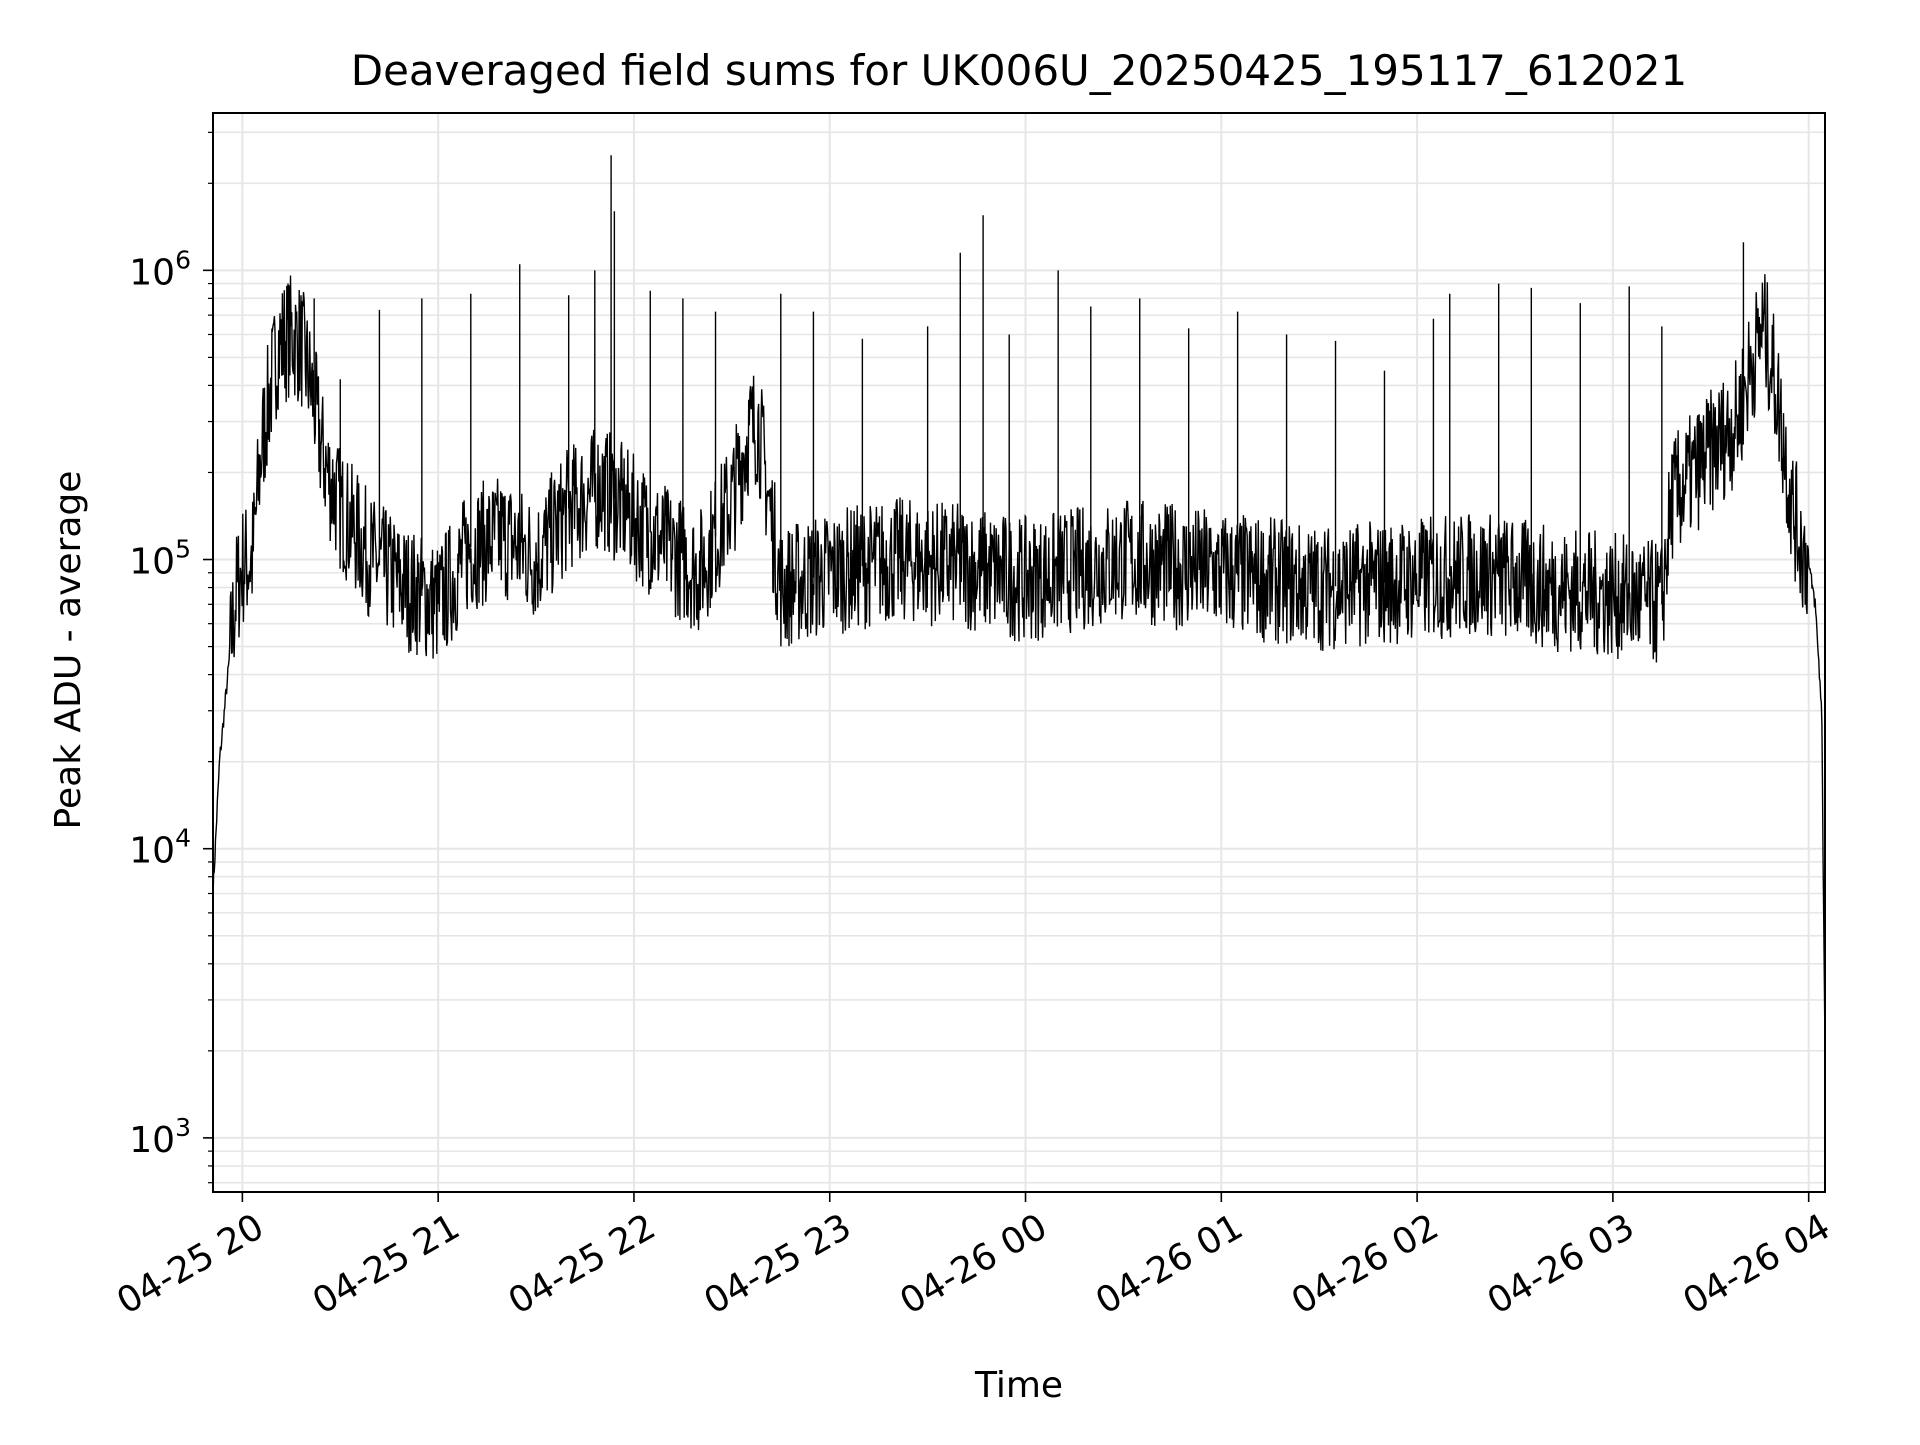 This screenshot has height=1445, width=1920. I want to click on y-tick-label: 10⁴, so click(160, 848).